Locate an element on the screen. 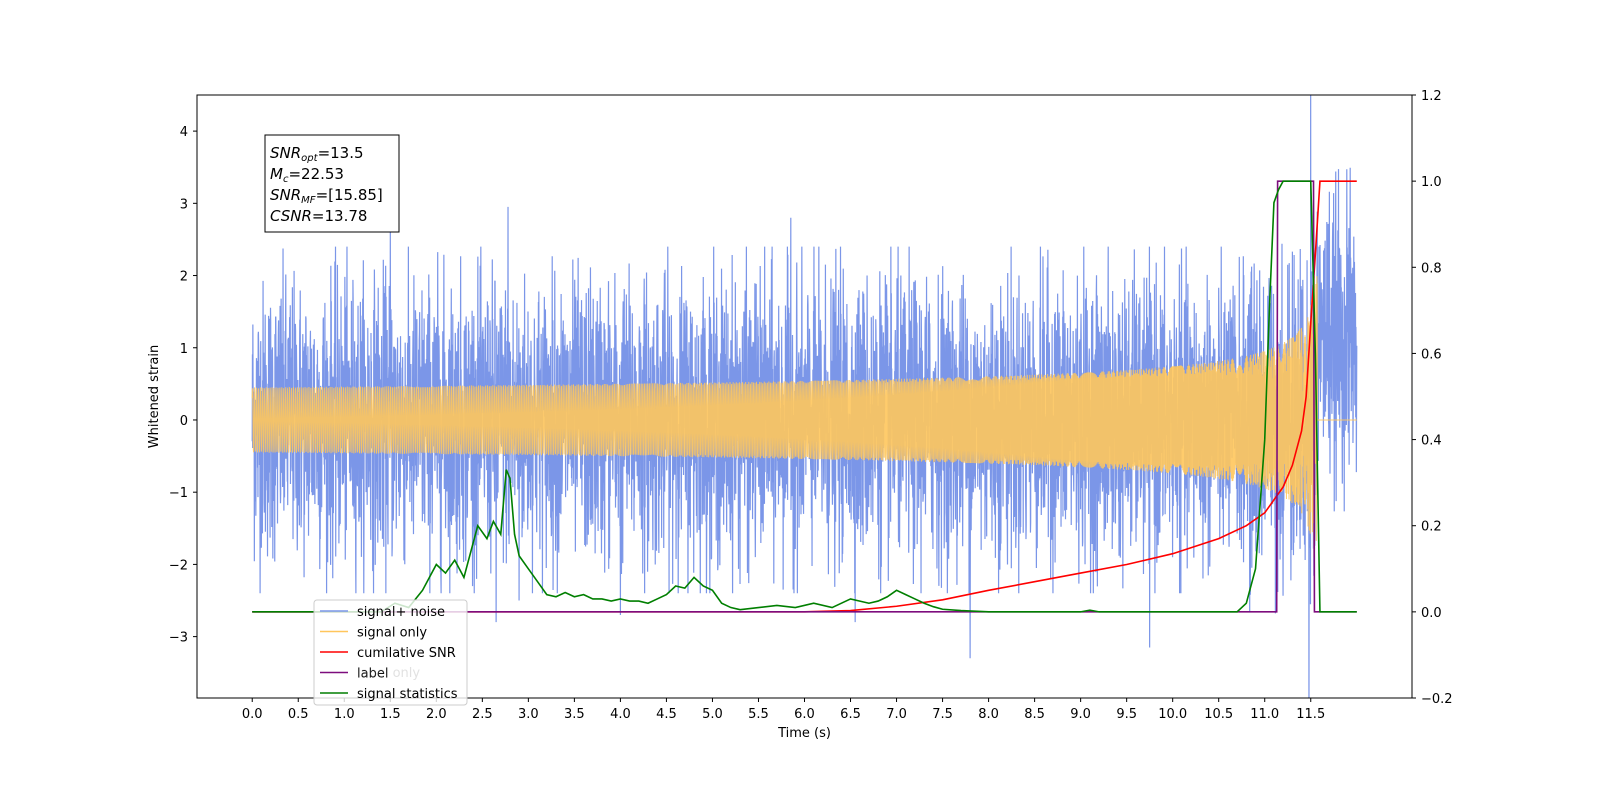 The height and width of the screenshot is (804, 1600). legend-frame is located at coordinates (390, 652).